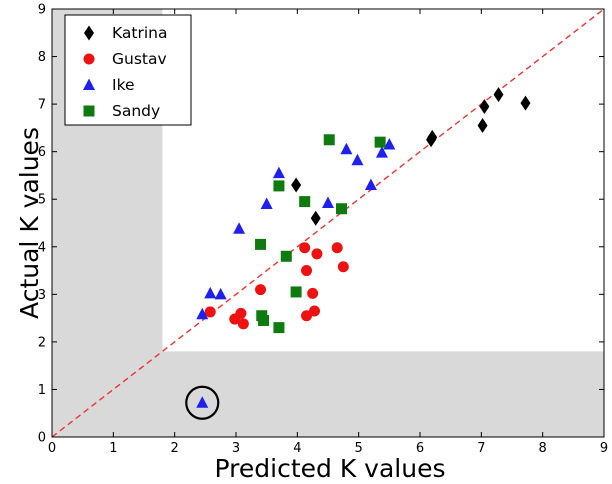 The width and height of the screenshot is (612, 484). I want to click on outlier-highlight-circle, so click(202, 402).